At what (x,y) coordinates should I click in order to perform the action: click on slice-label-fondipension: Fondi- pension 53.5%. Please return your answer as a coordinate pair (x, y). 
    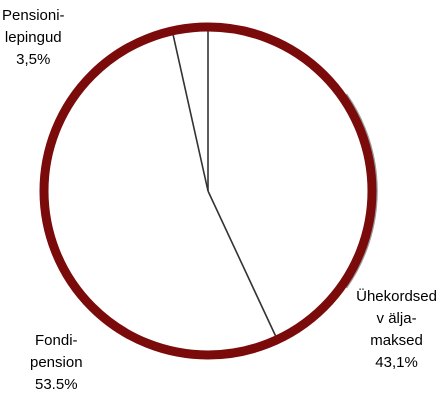
    Looking at the image, I should click on (56, 363).